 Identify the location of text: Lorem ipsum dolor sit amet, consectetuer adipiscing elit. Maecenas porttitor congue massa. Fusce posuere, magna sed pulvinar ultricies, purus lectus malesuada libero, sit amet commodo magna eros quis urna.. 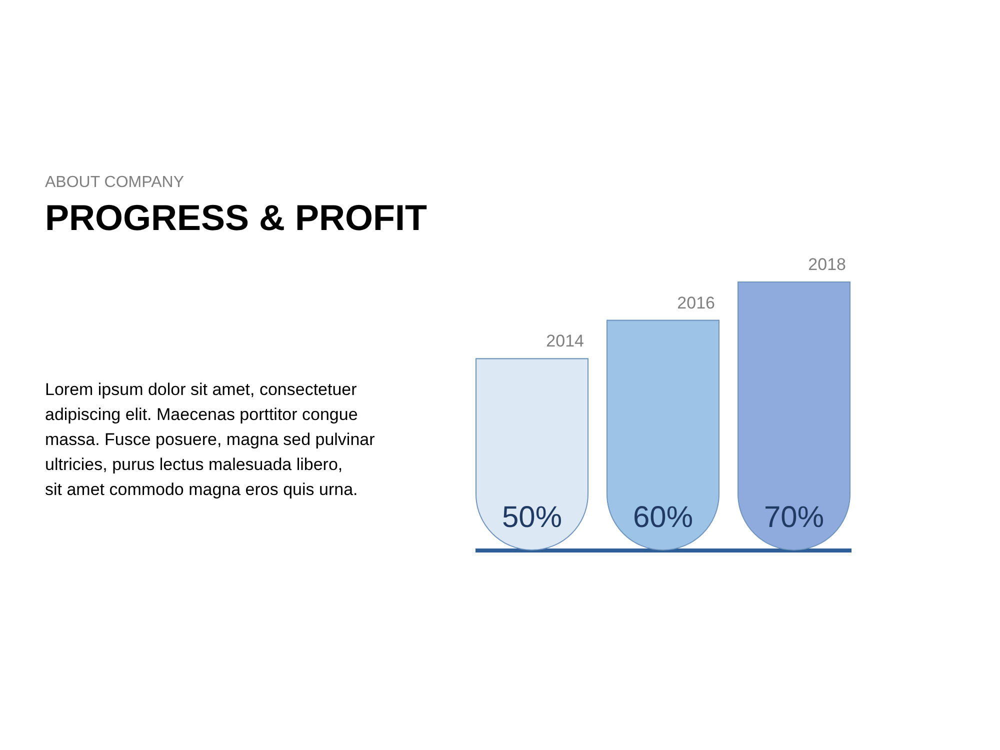
(210, 439).